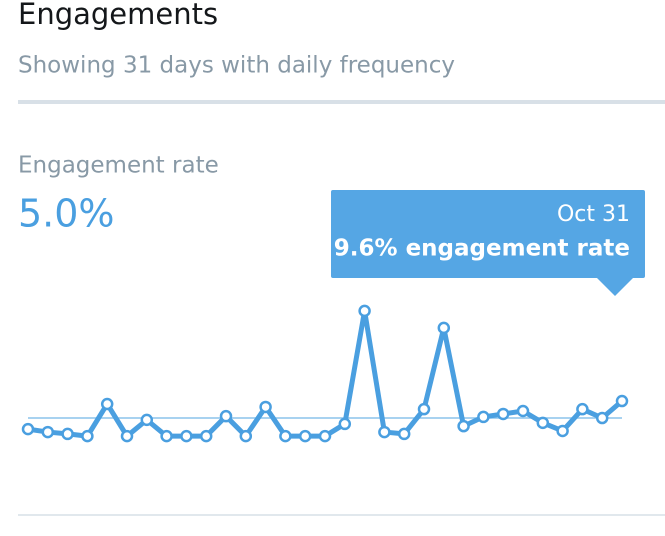 The height and width of the screenshot is (536, 665). What do you see at coordinates (482, 249) in the screenshot?
I see `tooltip-text: 9.6% engagement rate` at bounding box center [482, 249].